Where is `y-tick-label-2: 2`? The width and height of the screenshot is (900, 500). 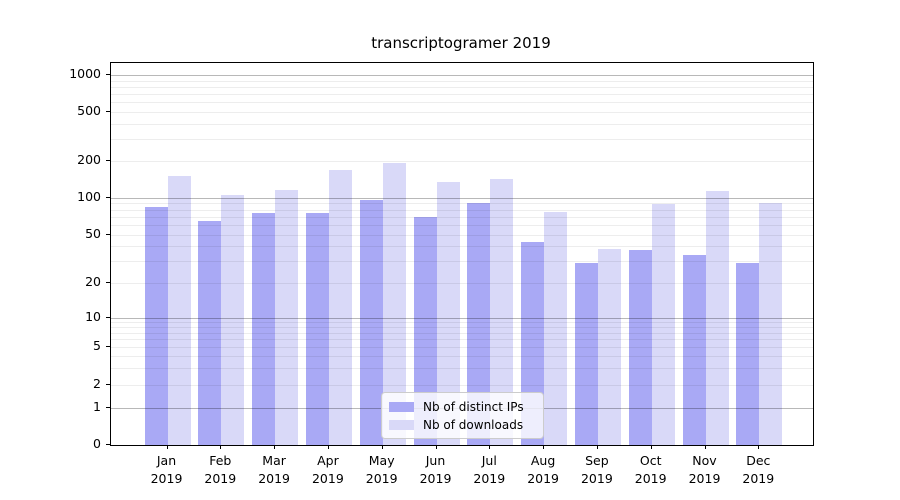 y-tick-label-2: 2 is located at coordinates (97, 383).